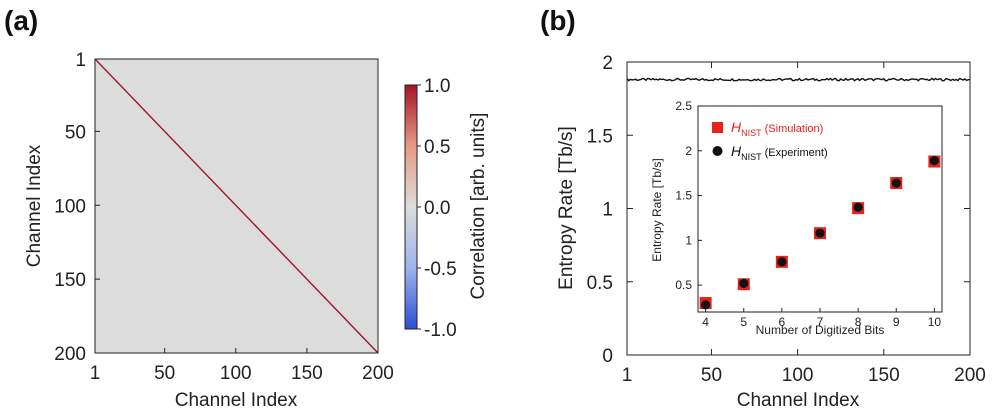 This screenshot has height=414, width=996. I want to click on legend-entry-experiment: HNIST (Experiment), so click(779, 152).